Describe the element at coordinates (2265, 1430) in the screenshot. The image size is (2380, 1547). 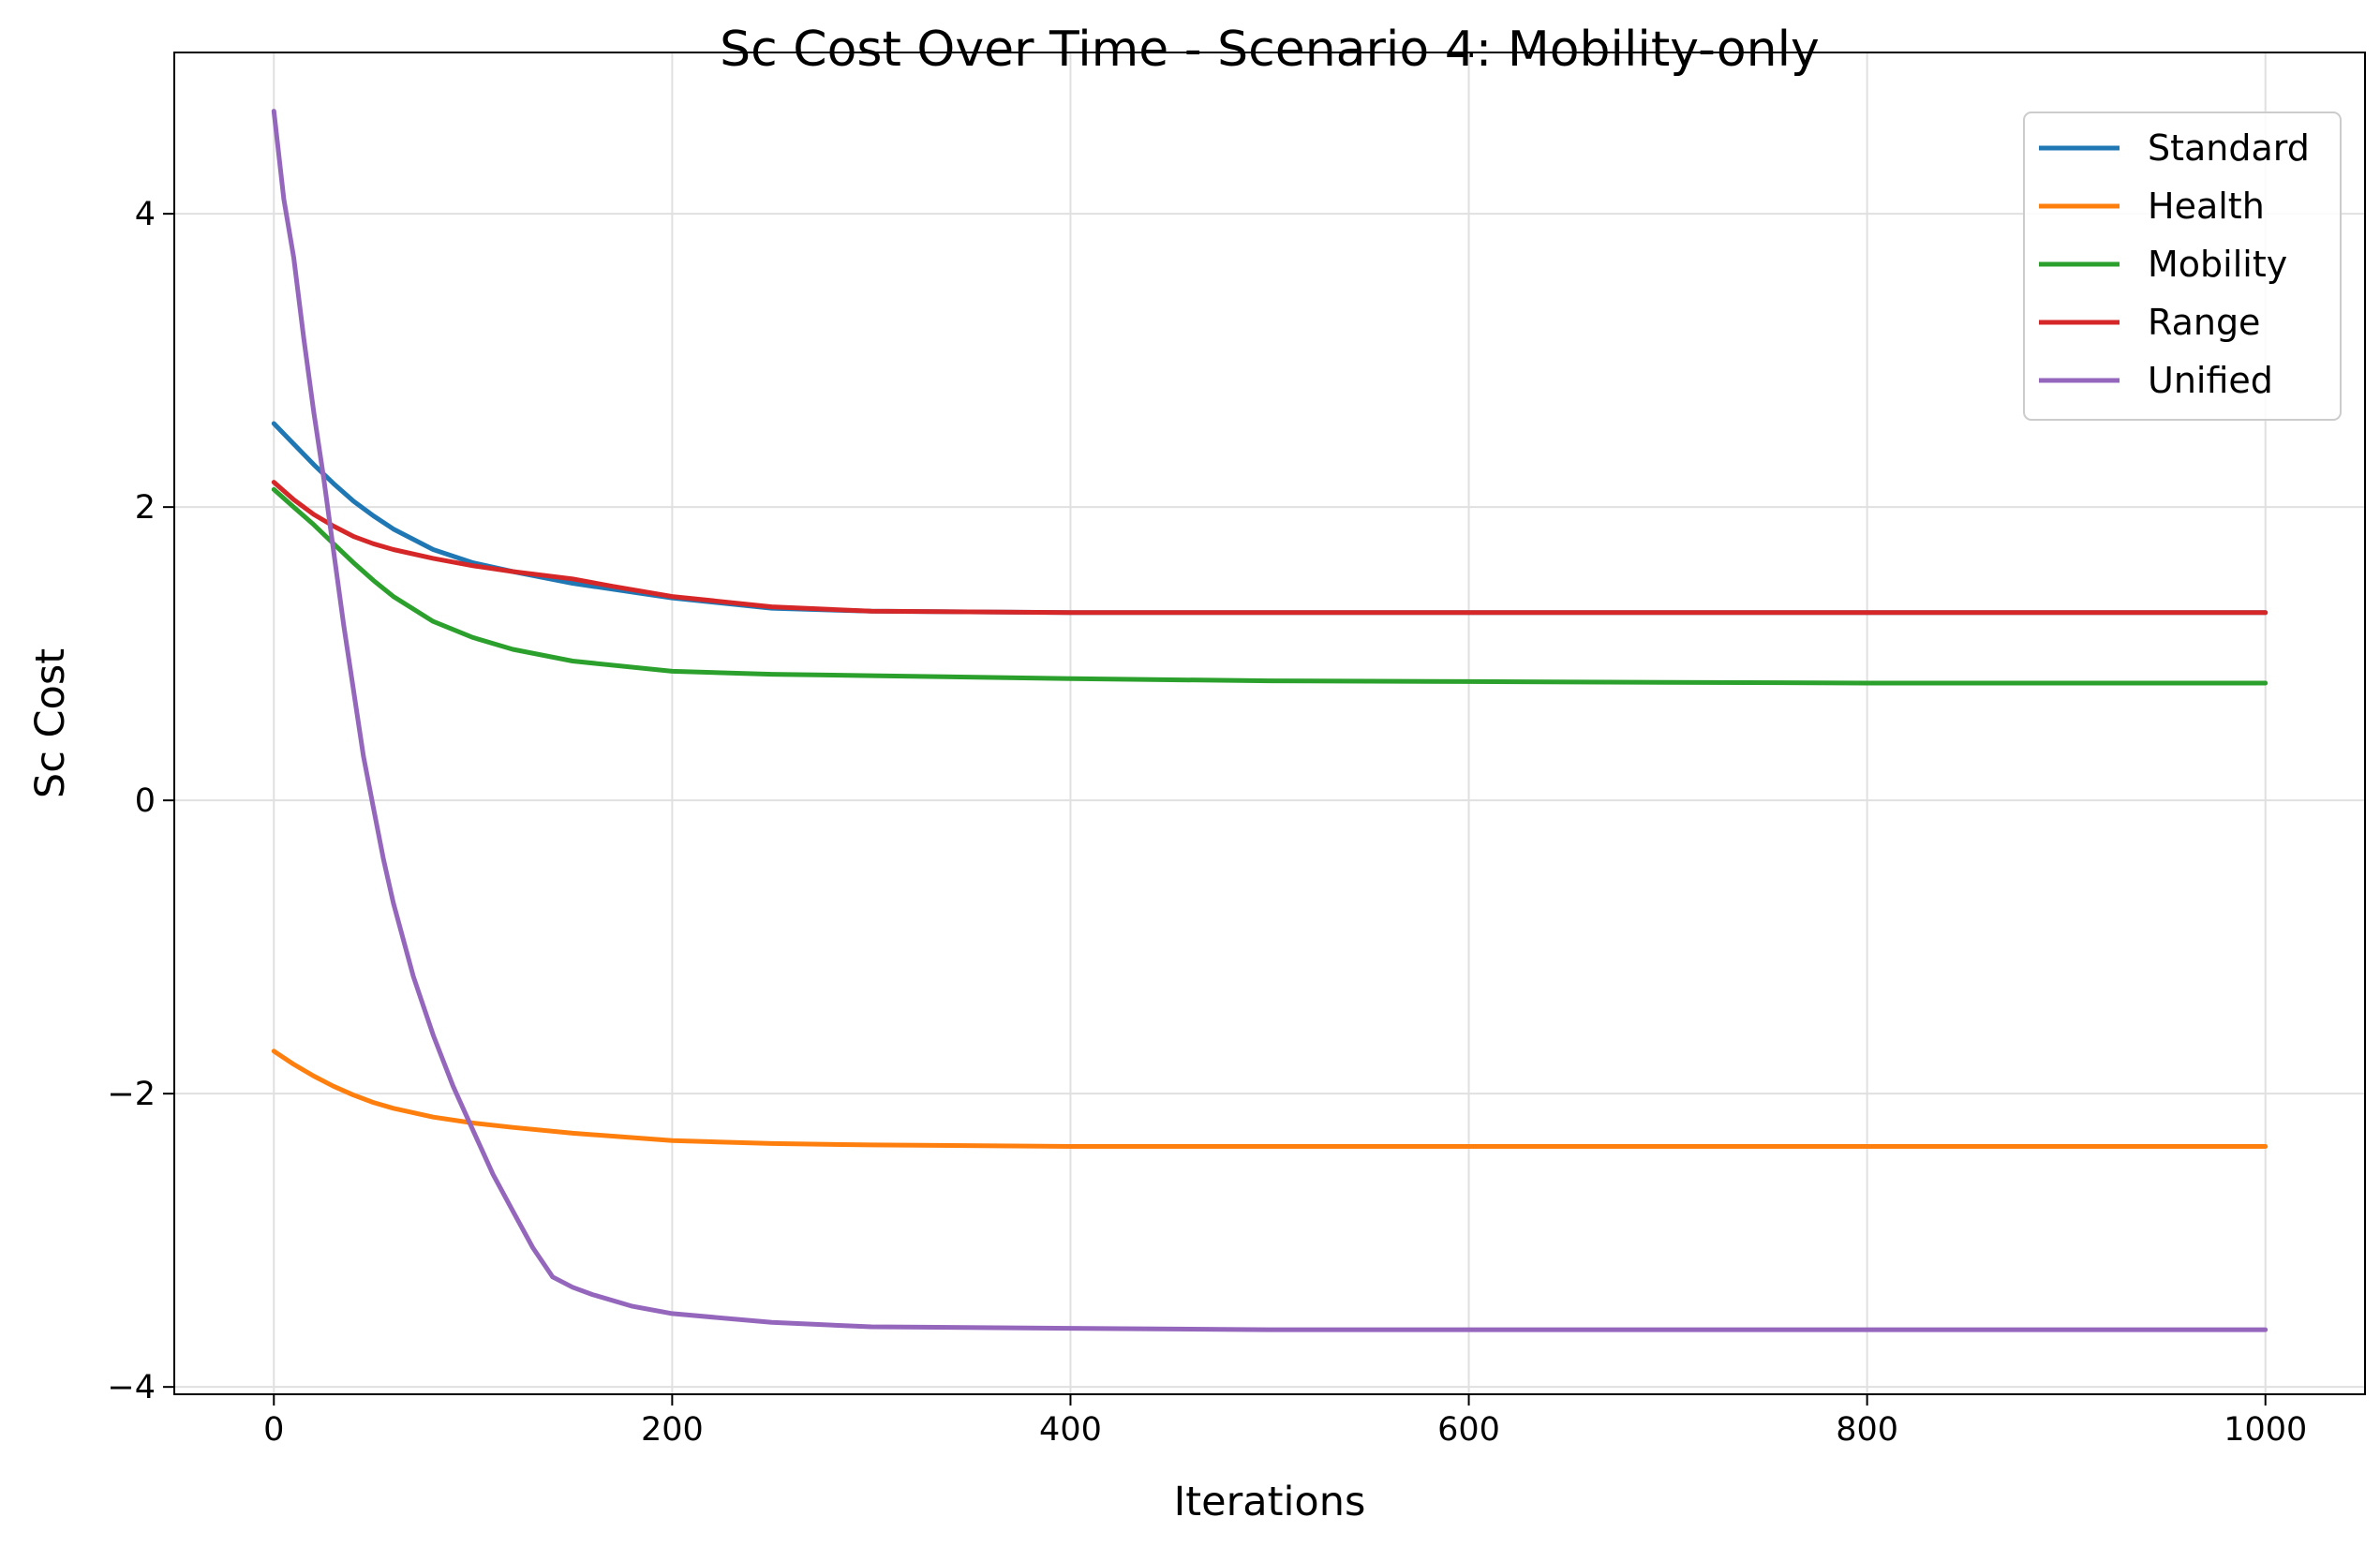
I see `x-tick-label: 1000` at that location.